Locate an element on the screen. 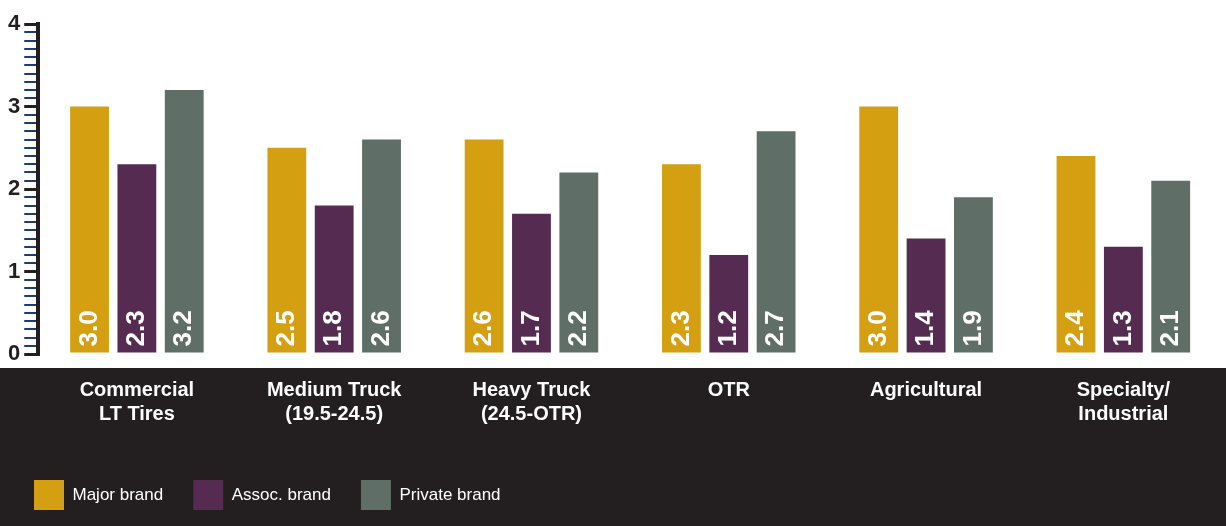 Image resolution: width=1226 pixels, height=526 pixels. data-label: 2.2 is located at coordinates (576, 328).